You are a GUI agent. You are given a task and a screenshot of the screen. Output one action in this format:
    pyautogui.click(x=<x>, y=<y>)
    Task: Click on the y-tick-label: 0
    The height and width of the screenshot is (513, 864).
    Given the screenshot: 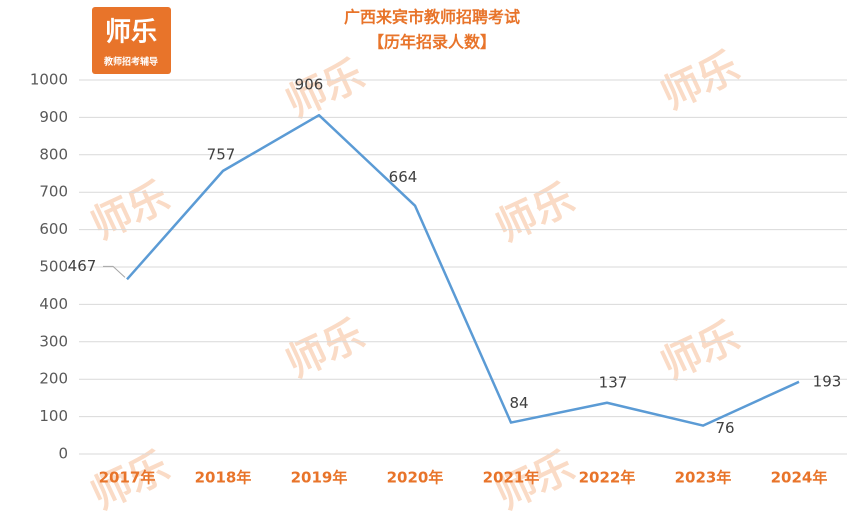 What is the action you would take?
    pyautogui.click(x=63, y=454)
    